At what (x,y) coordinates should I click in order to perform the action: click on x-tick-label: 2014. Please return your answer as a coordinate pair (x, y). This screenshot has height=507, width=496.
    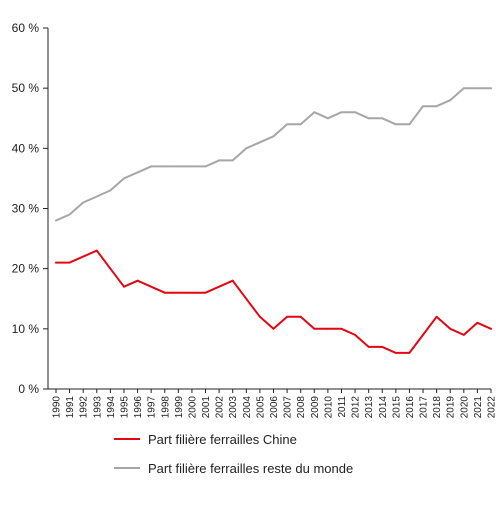
    Looking at the image, I should click on (383, 407).